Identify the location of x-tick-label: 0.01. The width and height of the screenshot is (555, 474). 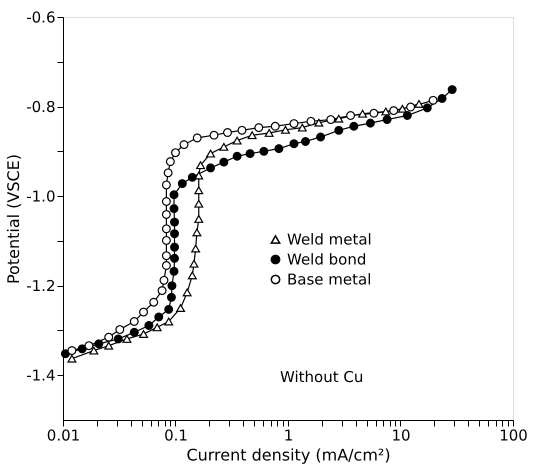
(63, 435).